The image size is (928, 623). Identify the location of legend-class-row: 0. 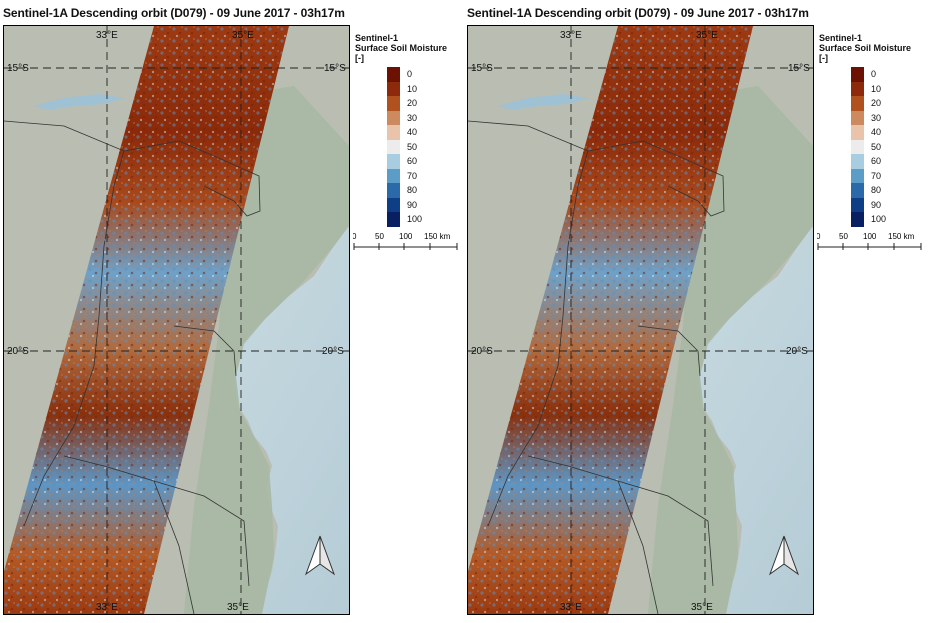
(873, 74).